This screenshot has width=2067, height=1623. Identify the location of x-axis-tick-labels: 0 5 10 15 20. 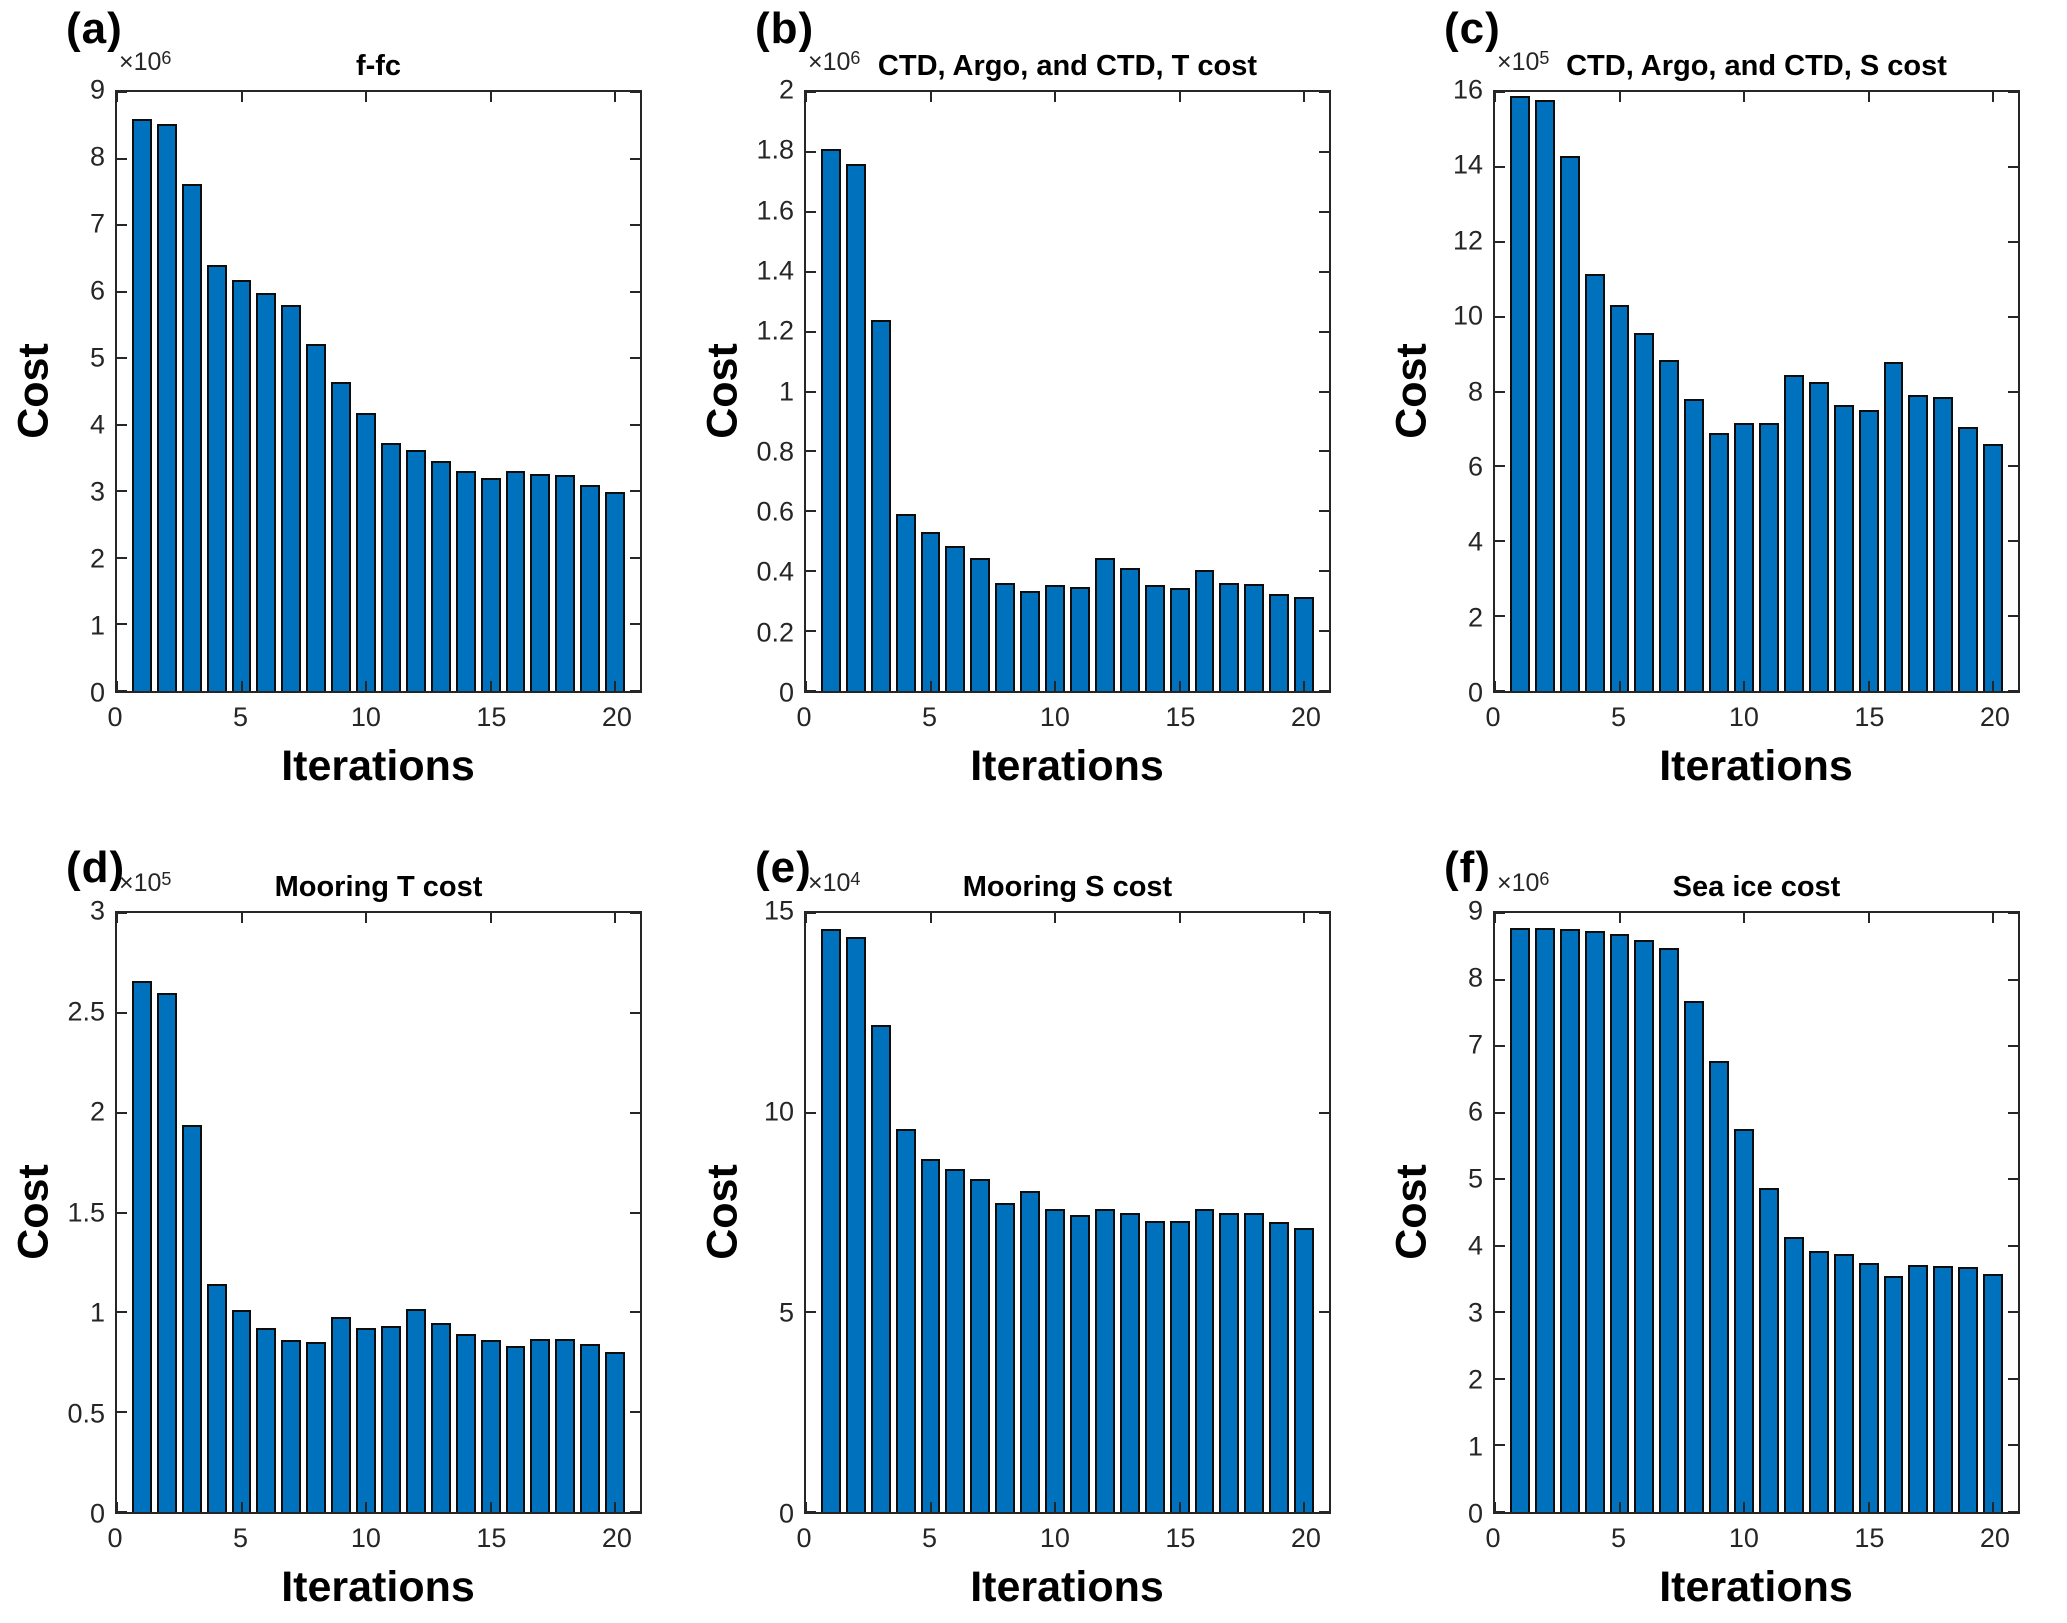
(1752, 720).